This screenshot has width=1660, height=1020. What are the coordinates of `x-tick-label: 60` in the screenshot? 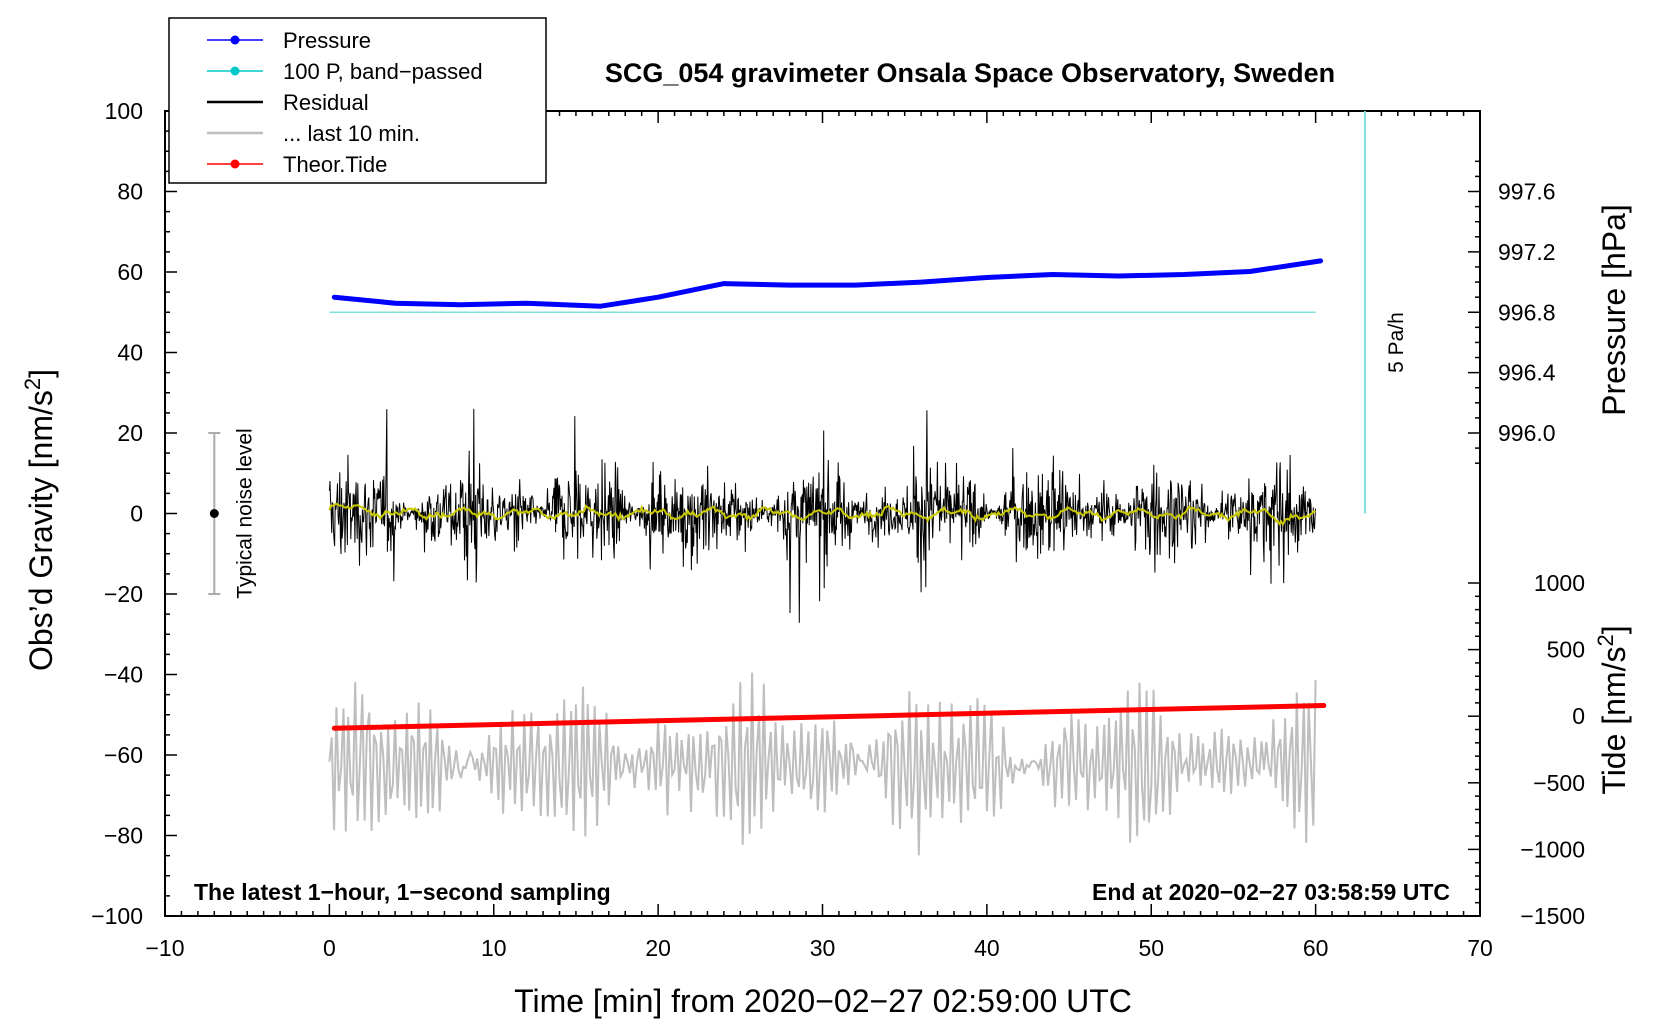 It's located at (1316, 948).